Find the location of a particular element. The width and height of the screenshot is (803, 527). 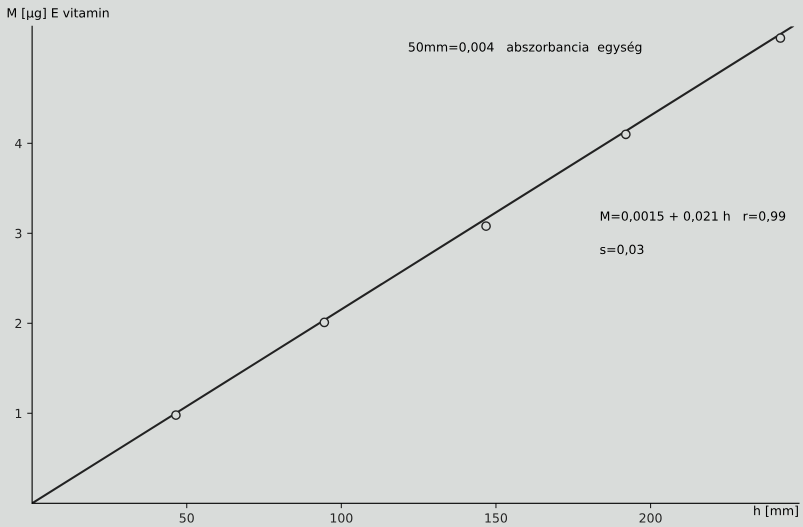

y-tick-label: 2 is located at coordinates (18, 323).